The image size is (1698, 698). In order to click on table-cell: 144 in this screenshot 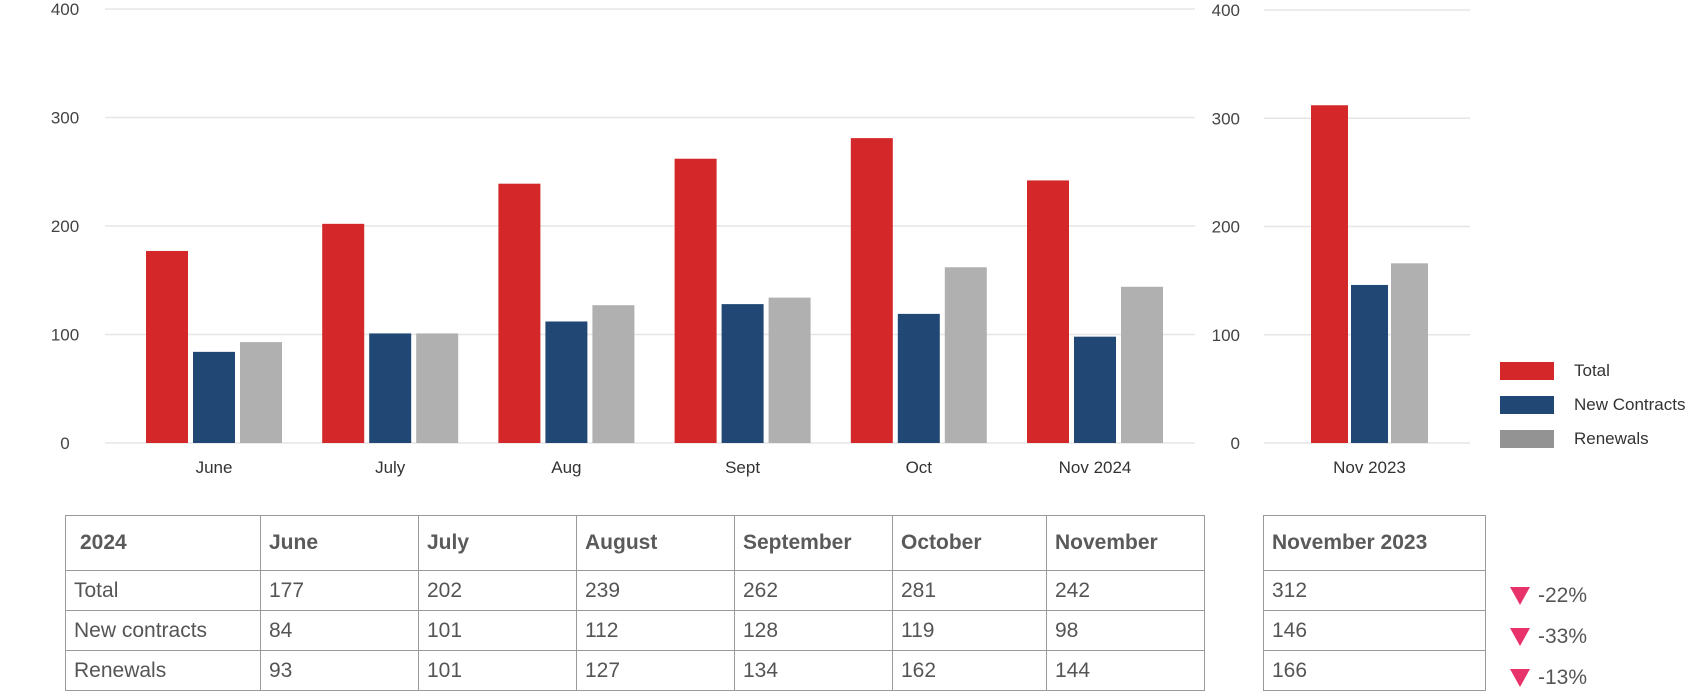, I will do `click(1125, 670)`.